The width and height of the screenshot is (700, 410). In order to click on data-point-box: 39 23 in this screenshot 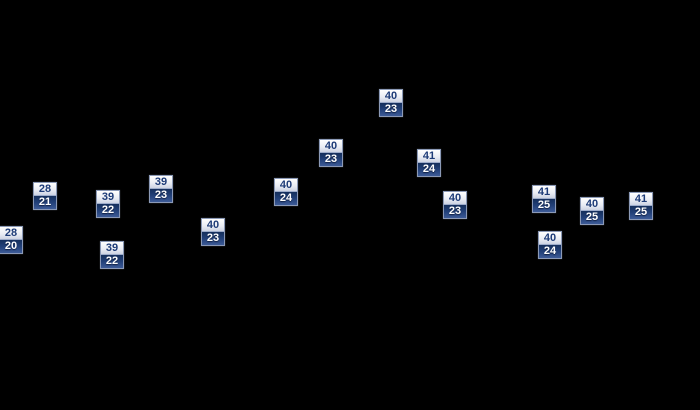, I will do `click(161, 189)`.